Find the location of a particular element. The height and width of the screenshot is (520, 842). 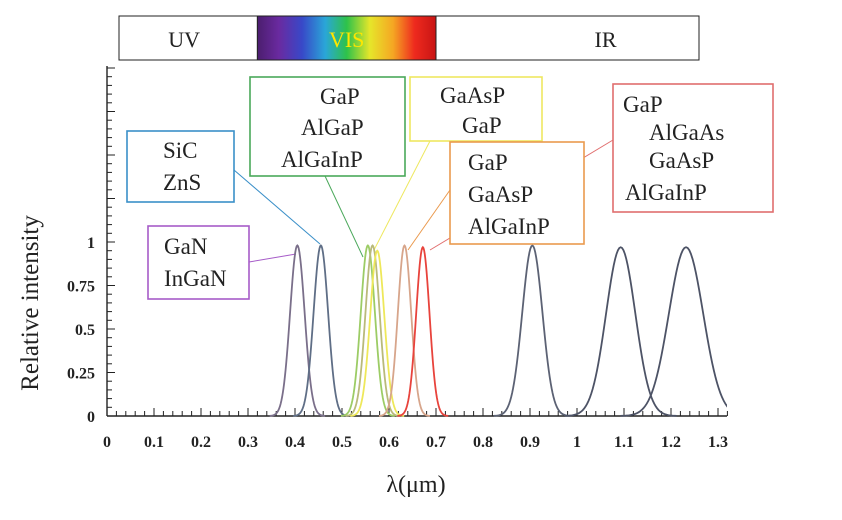

band-uv is located at coordinates (188, 38).